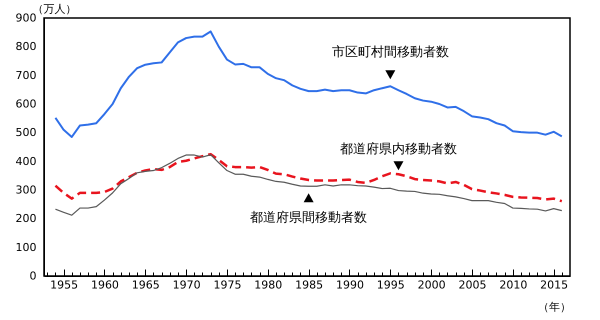  What do you see at coordinates (26, 219) in the screenshot?
I see `y-tick-label: 200` at bounding box center [26, 219].